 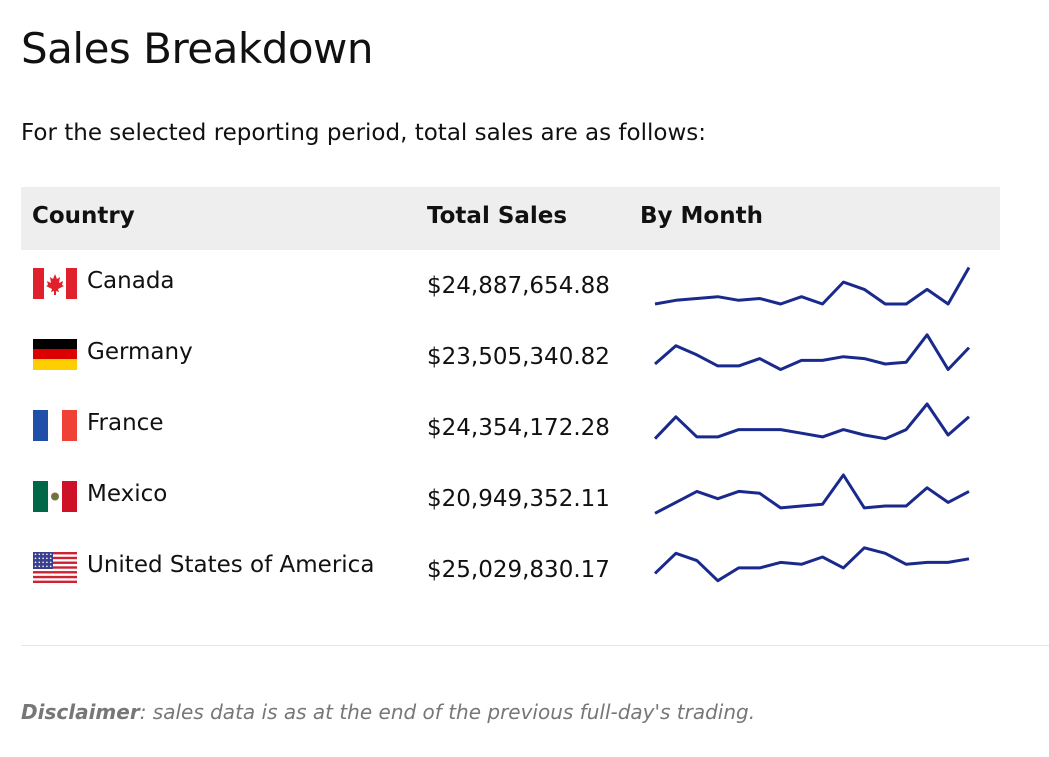 I want to click on table-row: Canada $24,887,654.88, so click(x=510, y=285).